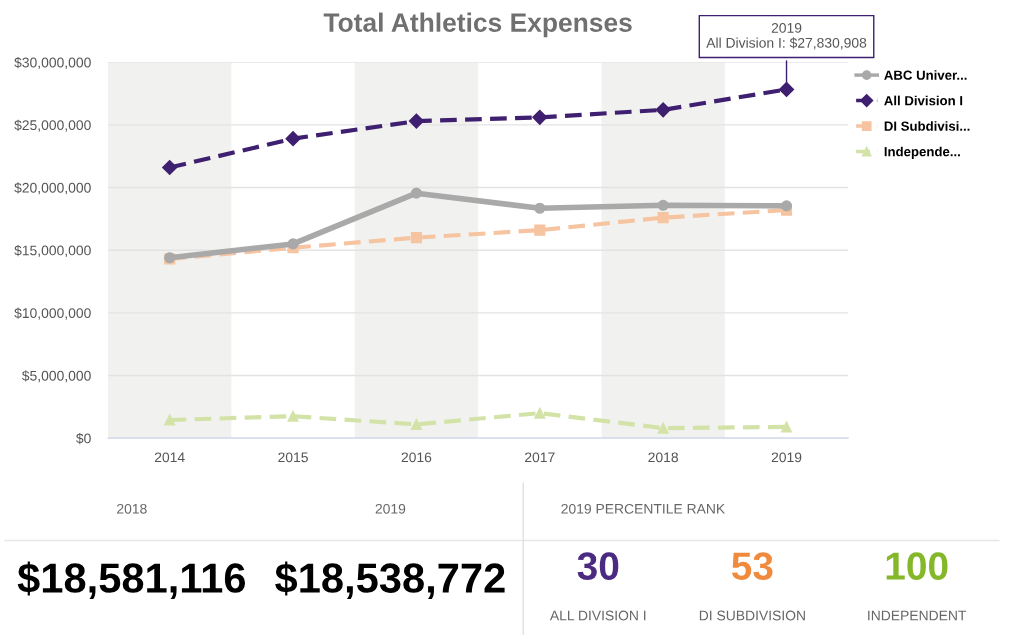 The image size is (1014, 635). Describe the element at coordinates (752, 615) in the screenshot. I see `text: DI SUBDIVISION` at that location.